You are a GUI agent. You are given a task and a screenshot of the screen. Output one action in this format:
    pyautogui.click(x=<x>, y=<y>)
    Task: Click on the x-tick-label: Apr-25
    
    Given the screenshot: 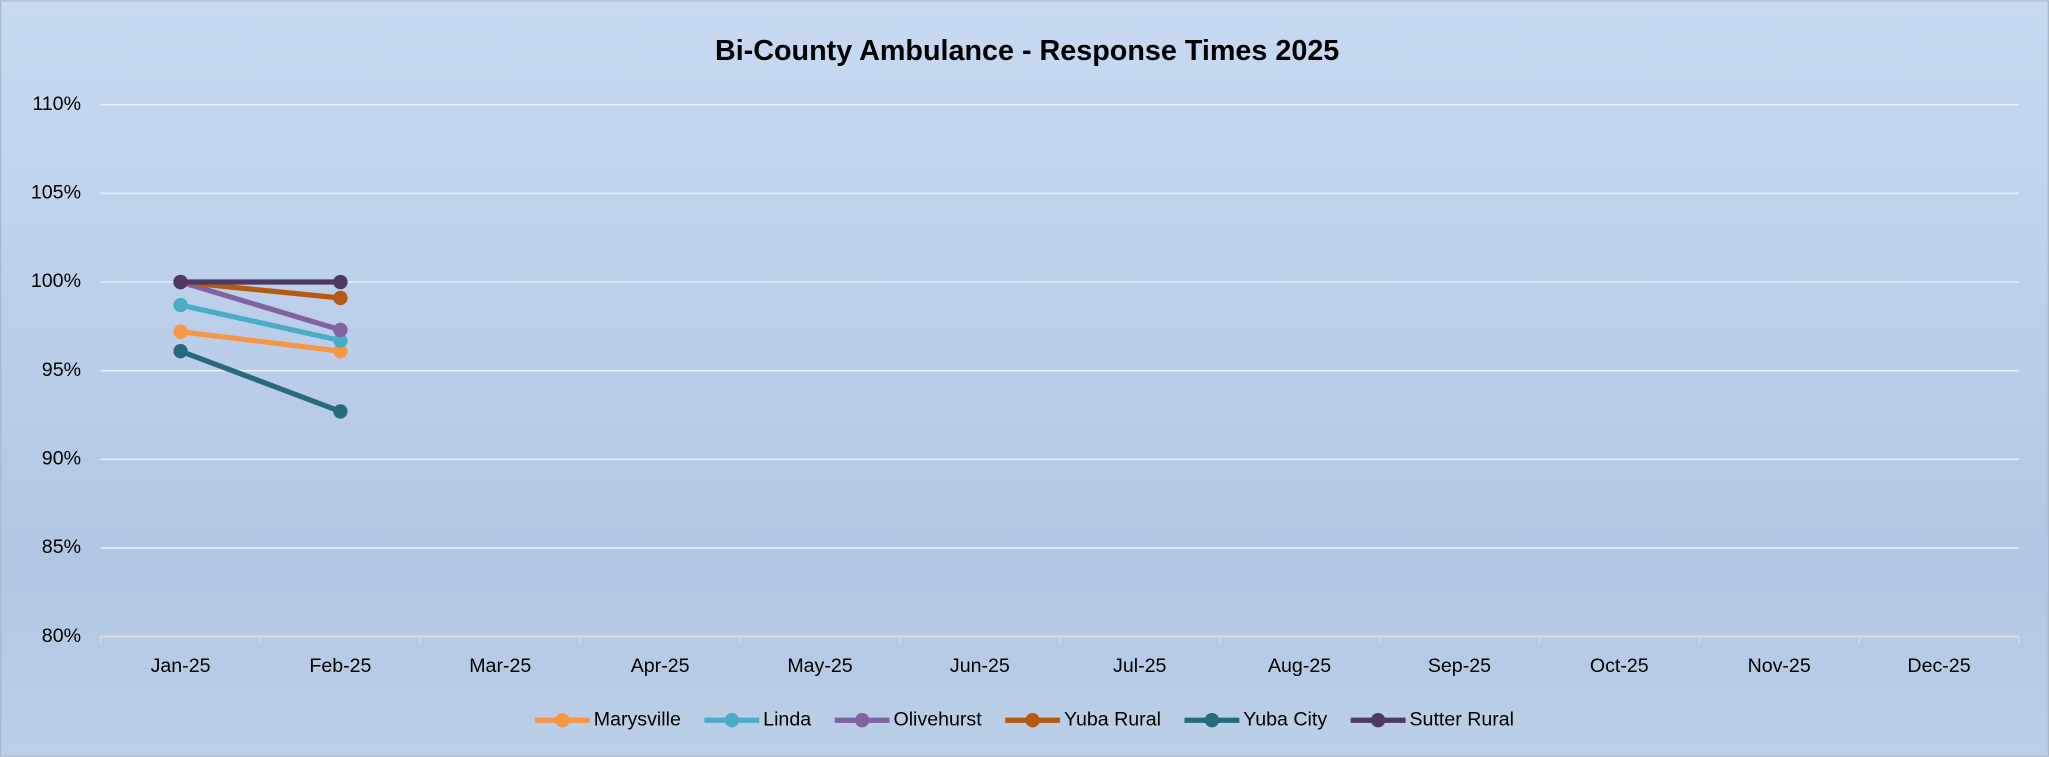 What is the action you would take?
    pyautogui.click(x=660, y=666)
    